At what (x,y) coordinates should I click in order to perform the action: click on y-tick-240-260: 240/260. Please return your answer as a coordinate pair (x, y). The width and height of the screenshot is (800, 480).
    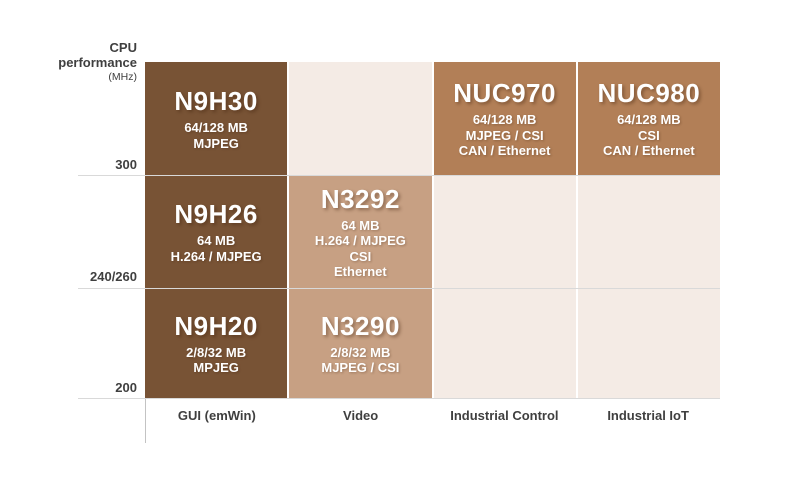
    Looking at the image, I should click on (113, 276).